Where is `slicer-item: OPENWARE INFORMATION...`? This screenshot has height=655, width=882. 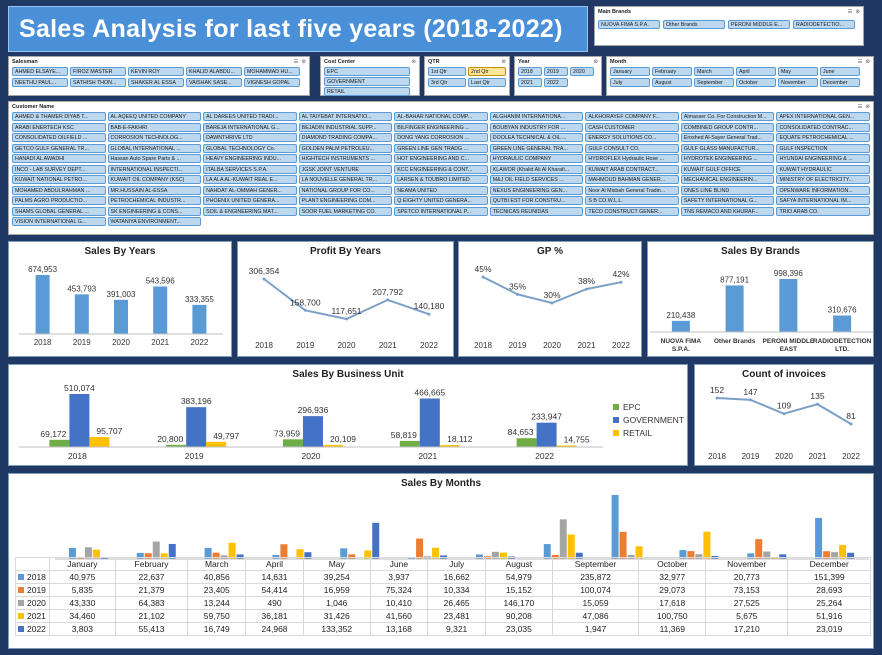 slicer-item: OPENWARE INFORMATION... is located at coordinates (823, 190).